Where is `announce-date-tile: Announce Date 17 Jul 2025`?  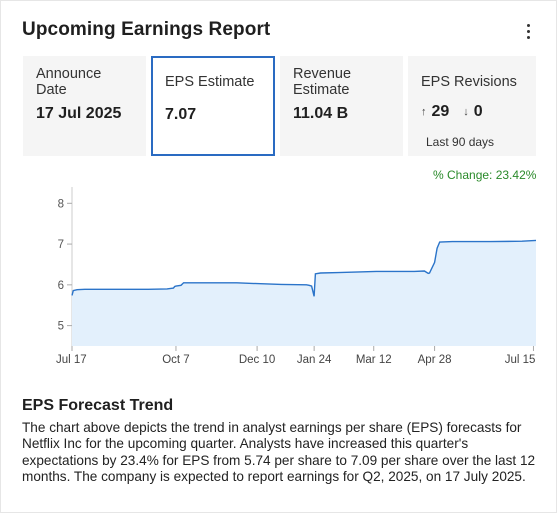
announce-date-tile: Announce Date 17 Jul 2025 is located at coordinates (84, 106).